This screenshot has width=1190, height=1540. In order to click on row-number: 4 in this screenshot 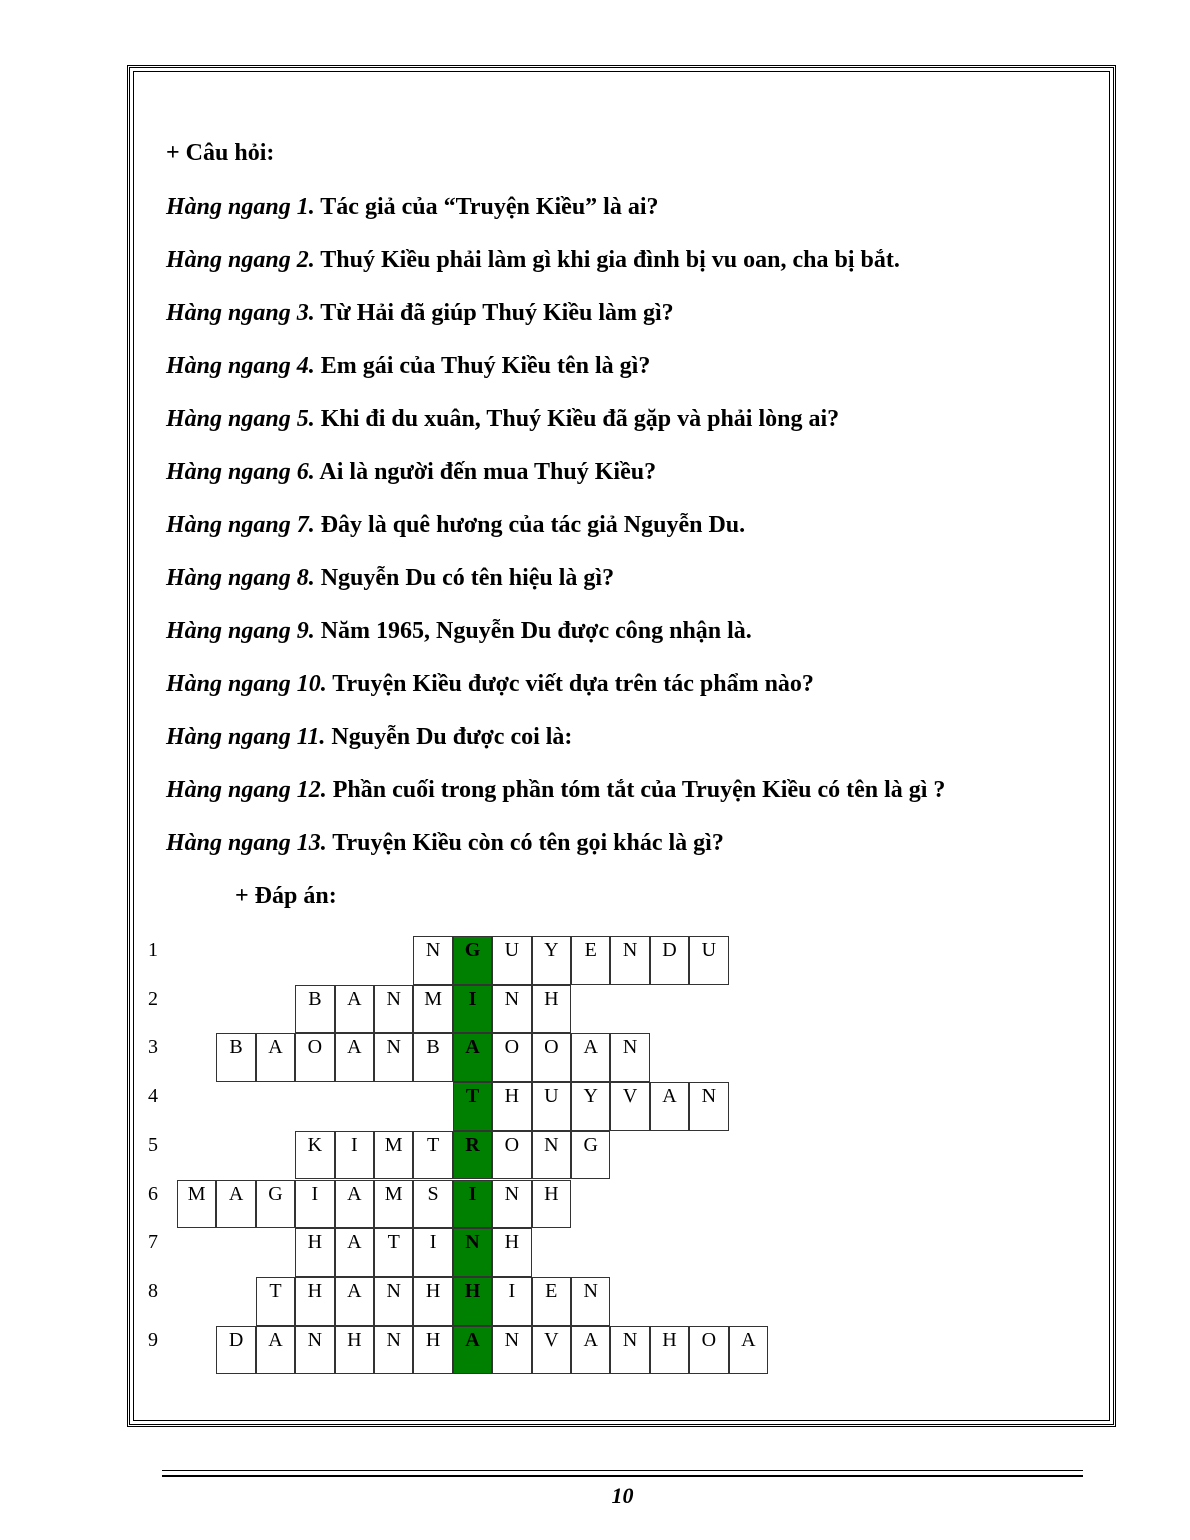, I will do `click(153, 1096)`.